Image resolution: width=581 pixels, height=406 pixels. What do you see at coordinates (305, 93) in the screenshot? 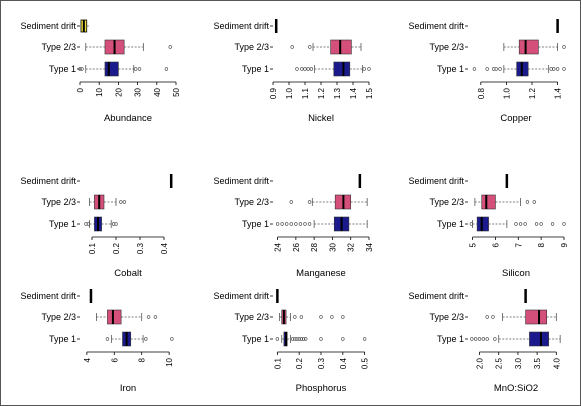
I see `x-tick-label: 1.1` at bounding box center [305, 93].